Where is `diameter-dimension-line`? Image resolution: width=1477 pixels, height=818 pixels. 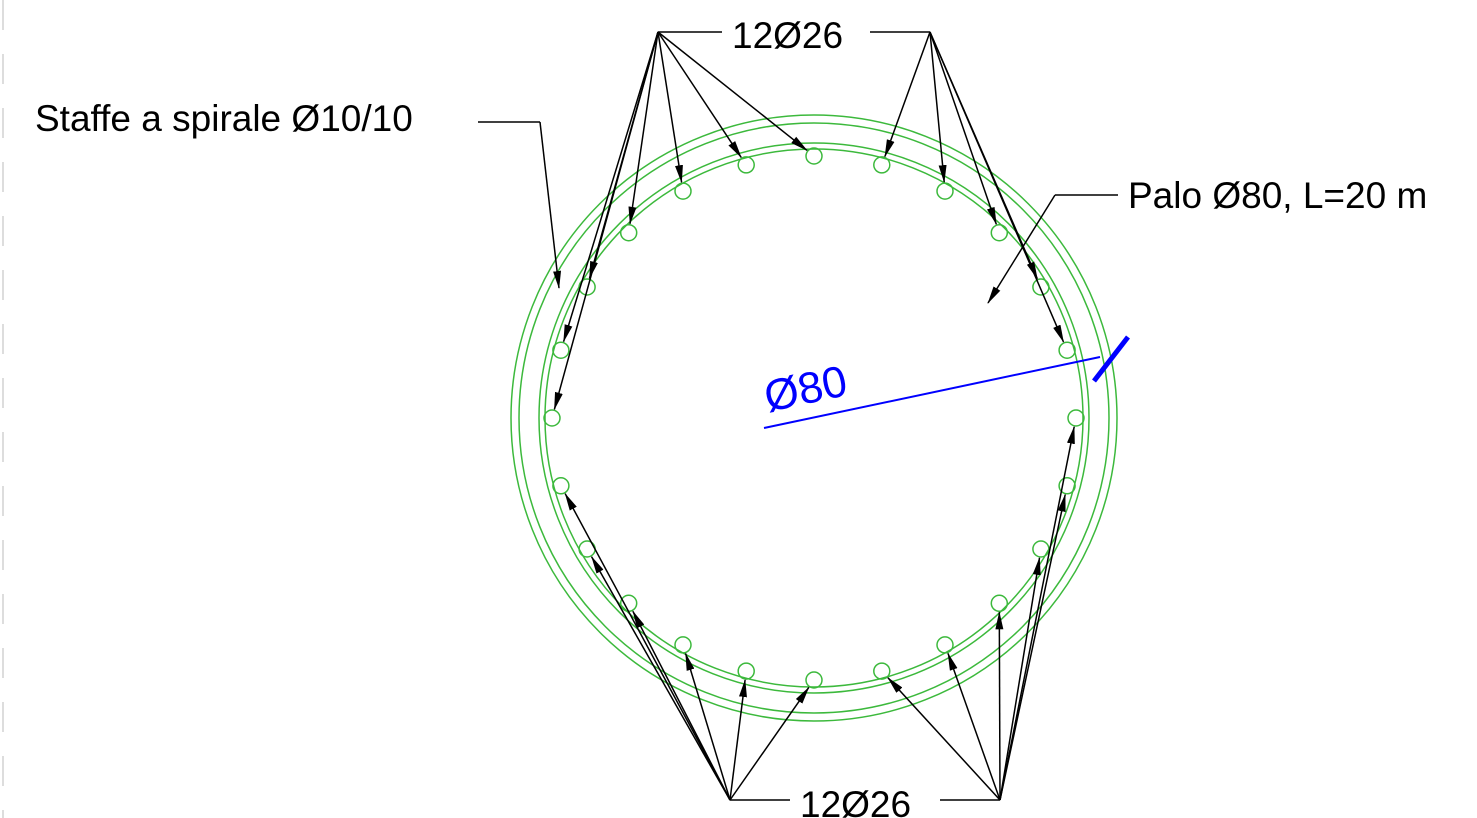
diameter-dimension-line is located at coordinates (932, 392).